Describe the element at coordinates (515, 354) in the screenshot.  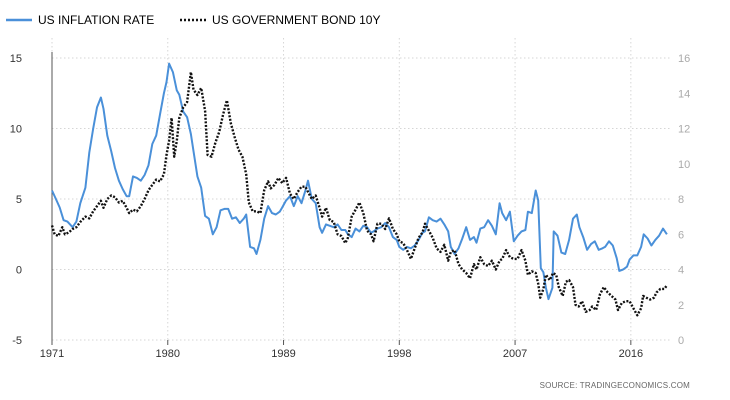
I see `x-tick-label: 2007` at that location.